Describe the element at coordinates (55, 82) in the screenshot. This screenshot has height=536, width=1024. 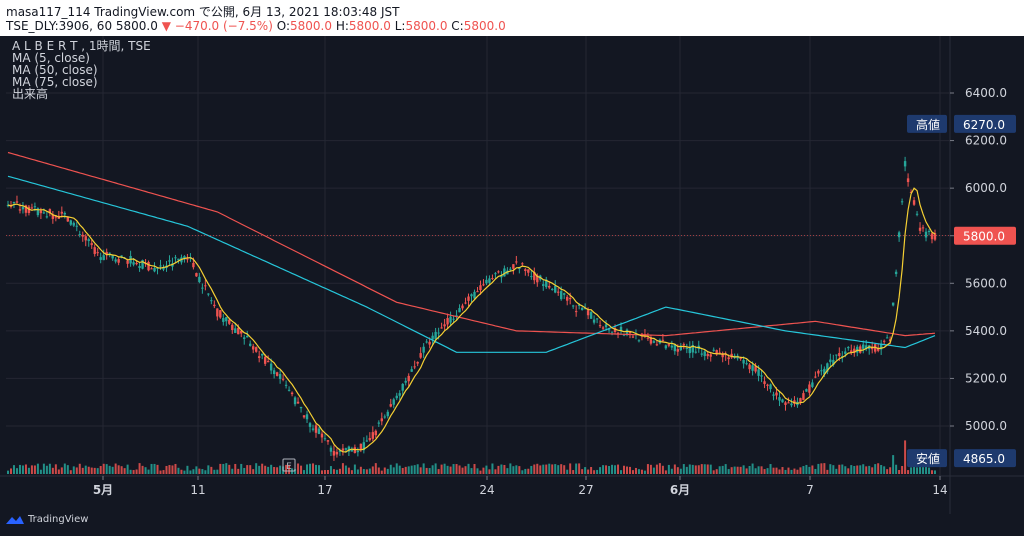
I see `legend-ma75: MA (75, close)` at that location.